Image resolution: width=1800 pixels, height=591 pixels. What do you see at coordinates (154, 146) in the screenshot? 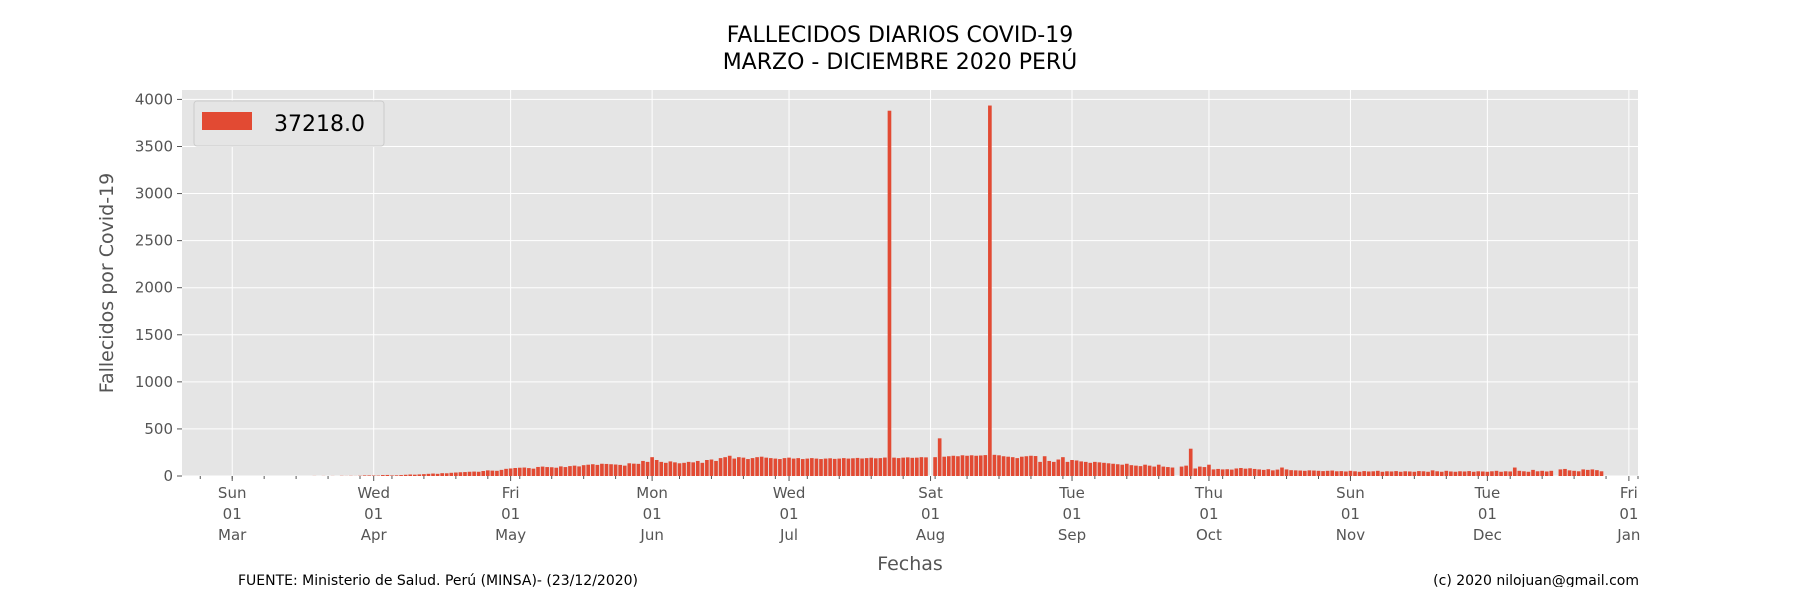
I see `y-tick-label: 3500` at bounding box center [154, 146].